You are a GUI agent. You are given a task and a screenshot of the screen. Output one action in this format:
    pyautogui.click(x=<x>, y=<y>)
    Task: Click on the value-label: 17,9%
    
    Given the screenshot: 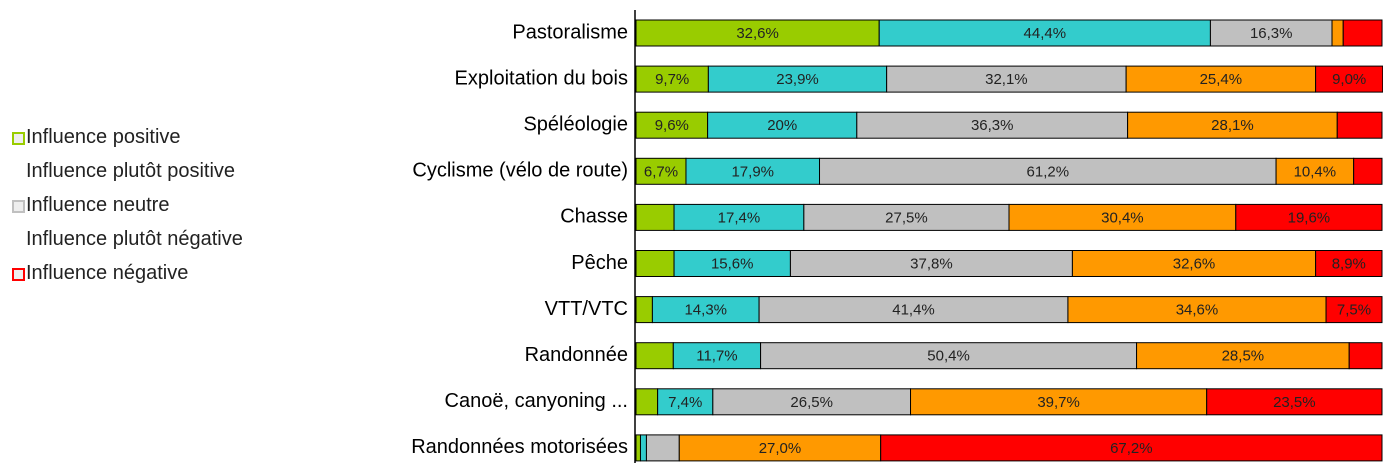 What is the action you would take?
    pyautogui.click(x=752, y=171)
    